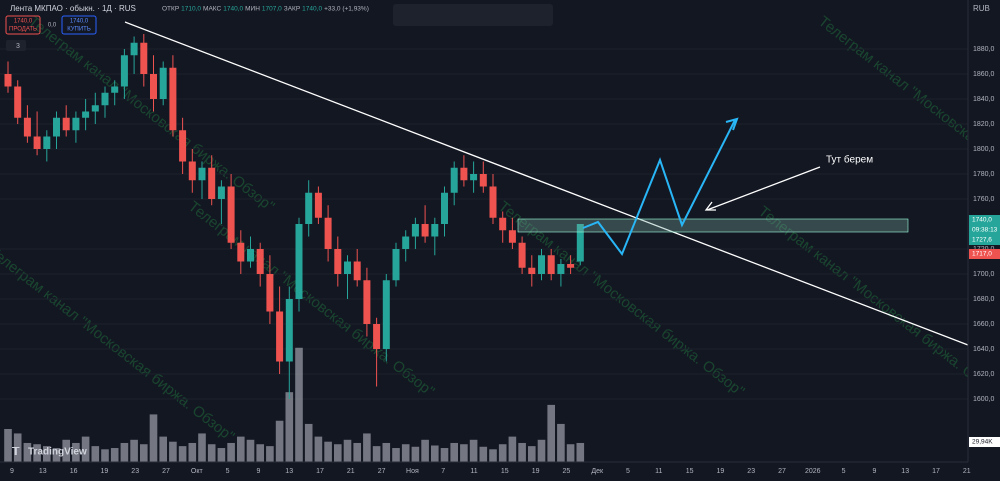  What do you see at coordinates (984, 349) in the screenshot?
I see `y-tick-label: 1640,0` at bounding box center [984, 349].